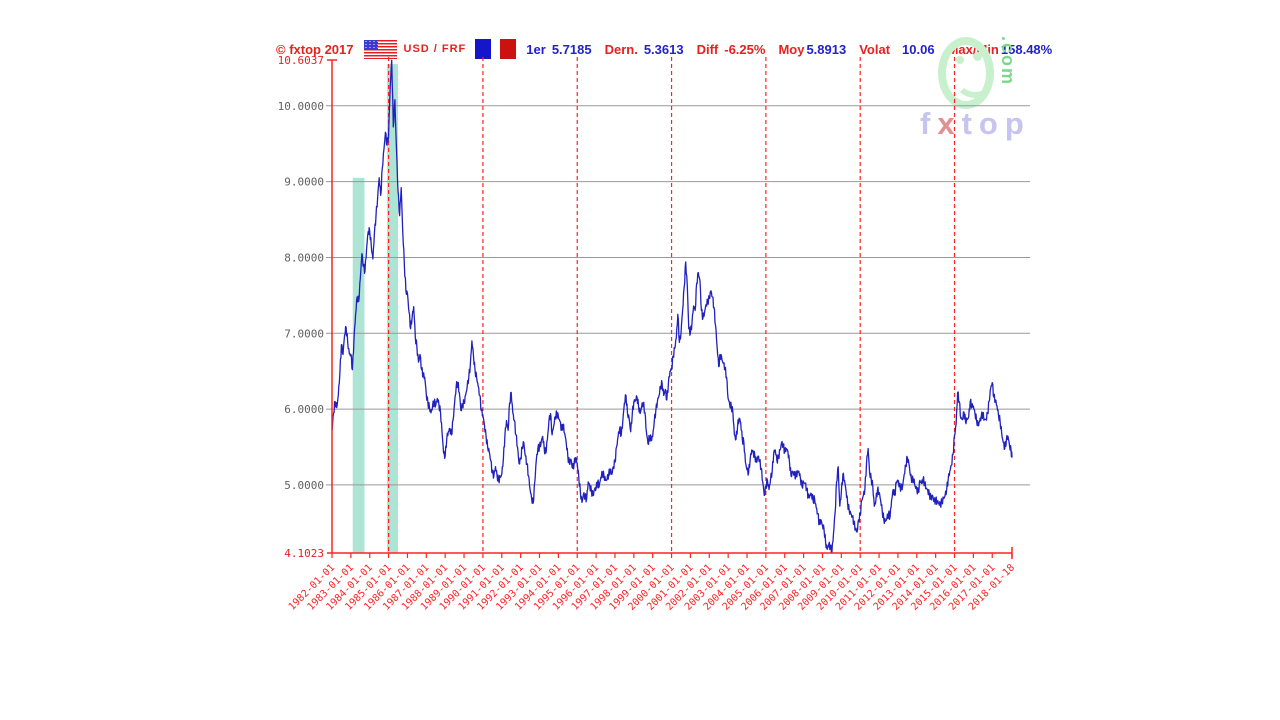 The width and height of the screenshot is (1280, 720). Describe the element at coordinates (301, 60) in the screenshot. I see `y-minmax-label: 10.6037` at that location.